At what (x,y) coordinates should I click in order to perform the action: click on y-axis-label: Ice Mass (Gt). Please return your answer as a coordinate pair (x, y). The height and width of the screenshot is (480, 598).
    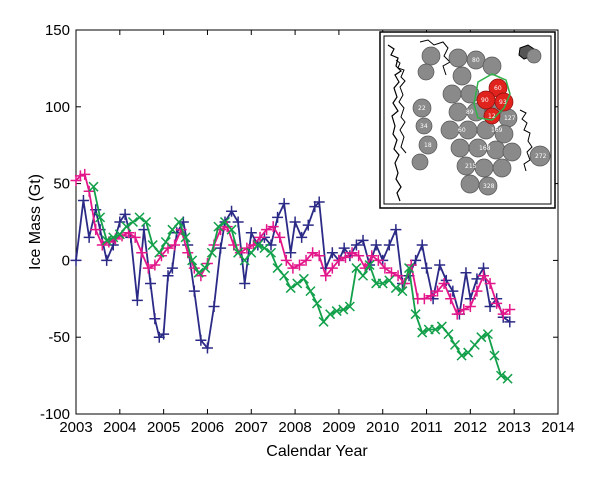
    Looking at the image, I should click on (35, 222).